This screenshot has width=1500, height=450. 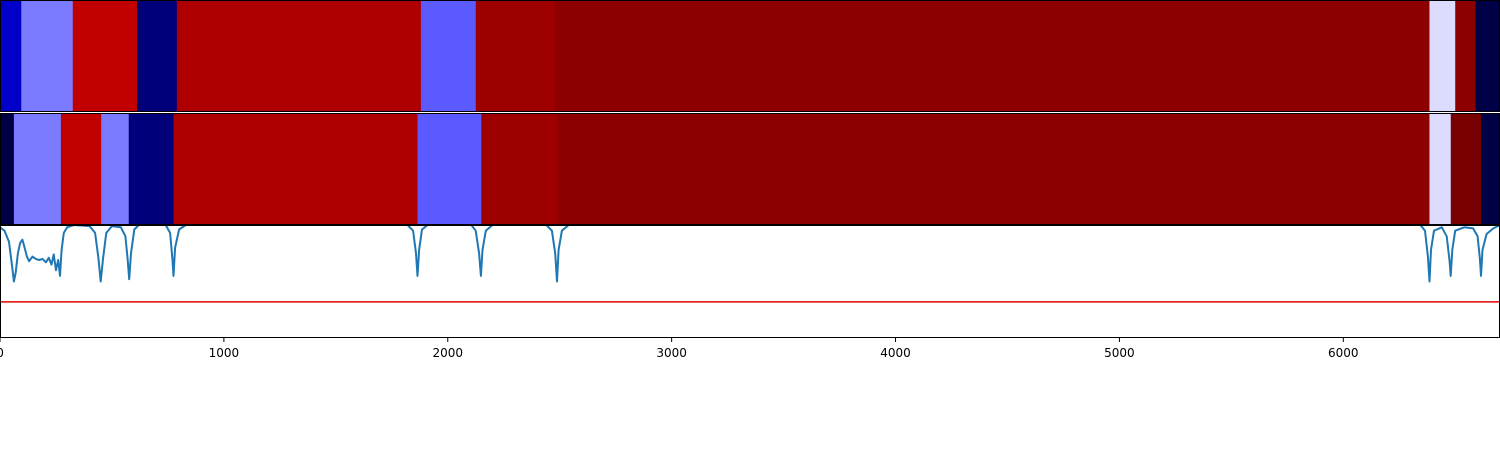 I want to click on x-tick-label-5000: 5000, so click(x=1119, y=353).